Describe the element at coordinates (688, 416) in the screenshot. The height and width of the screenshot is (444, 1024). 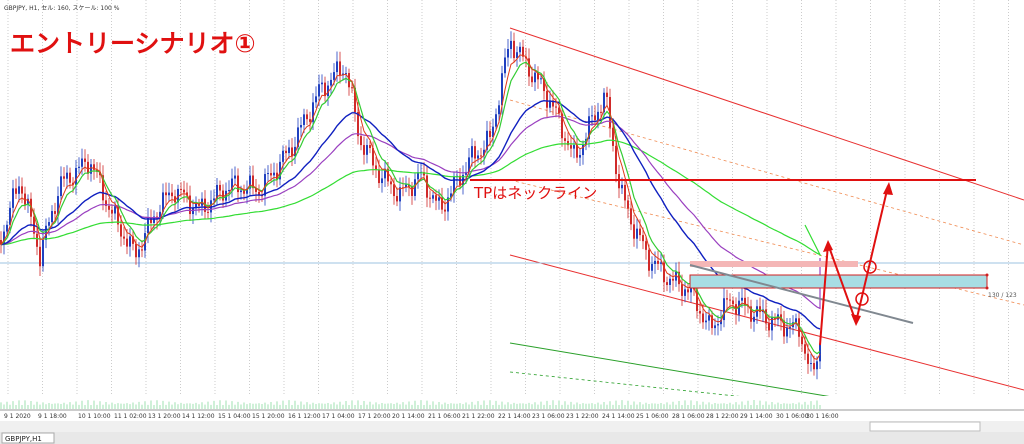
I see `time-label: 28 1 06:00` at that location.